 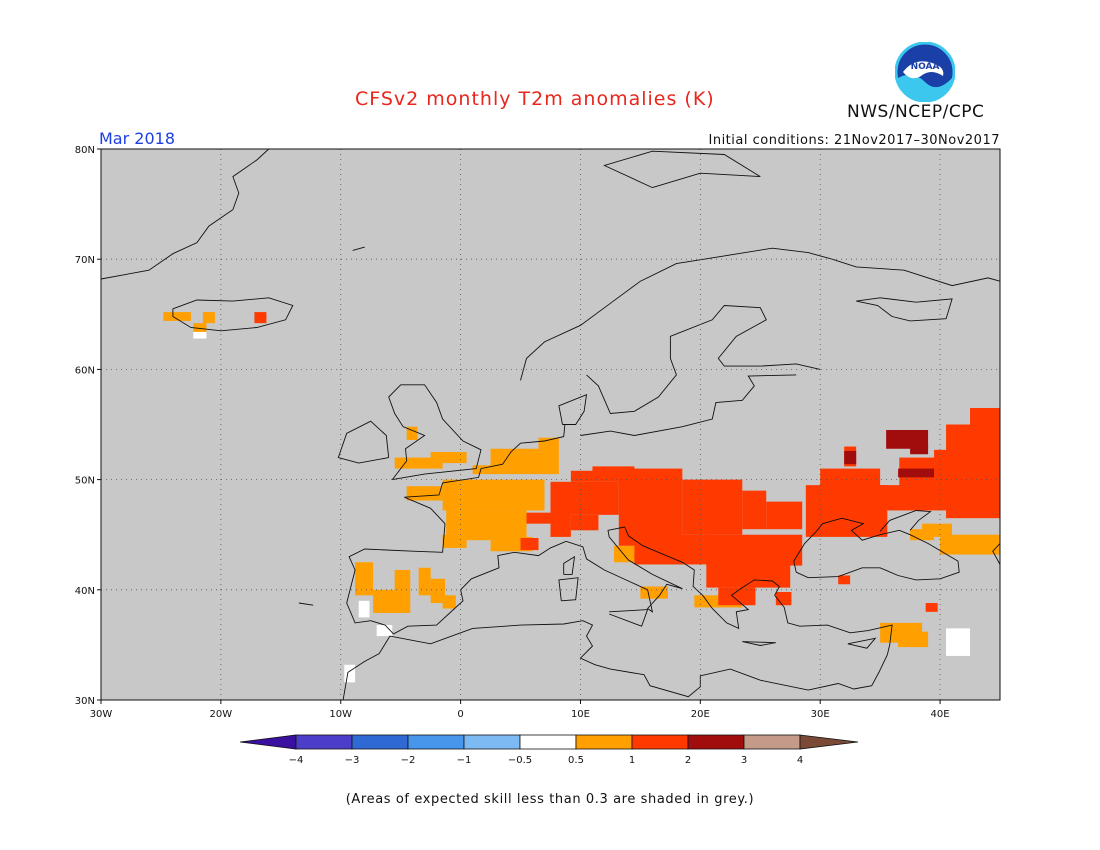 What do you see at coordinates (925, 67) in the screenshot?
I see `svg-text: NOAA` at bounding box center [925, 67].